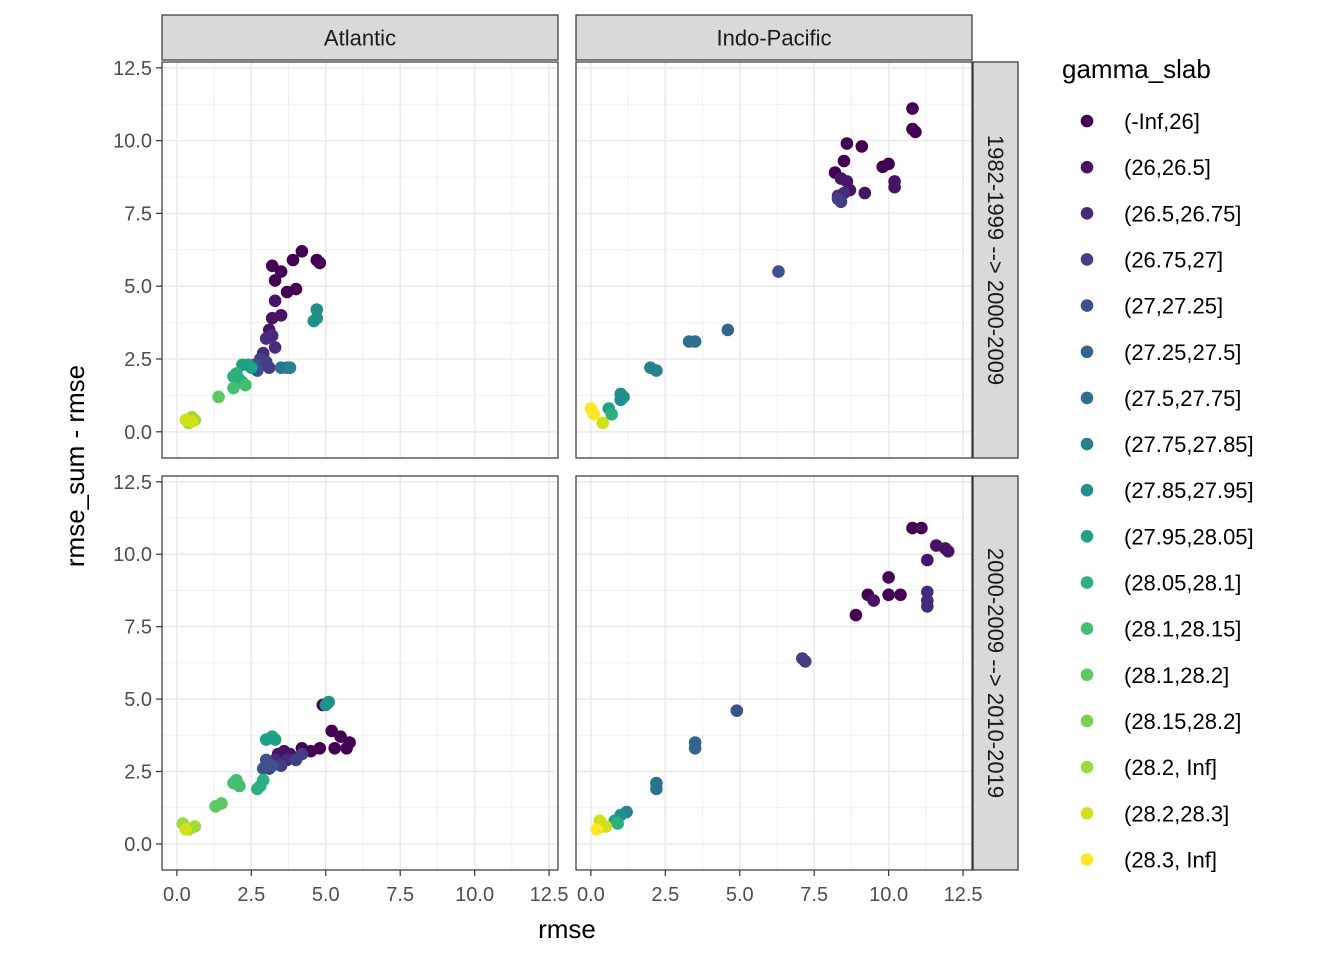 The height and width of the screenshot is (965, 1344). What do you see at coordinates (1162, 121) in the screenshot?
I see `legend-label: (-Inf,26]` at bounding box center [1162, 121].